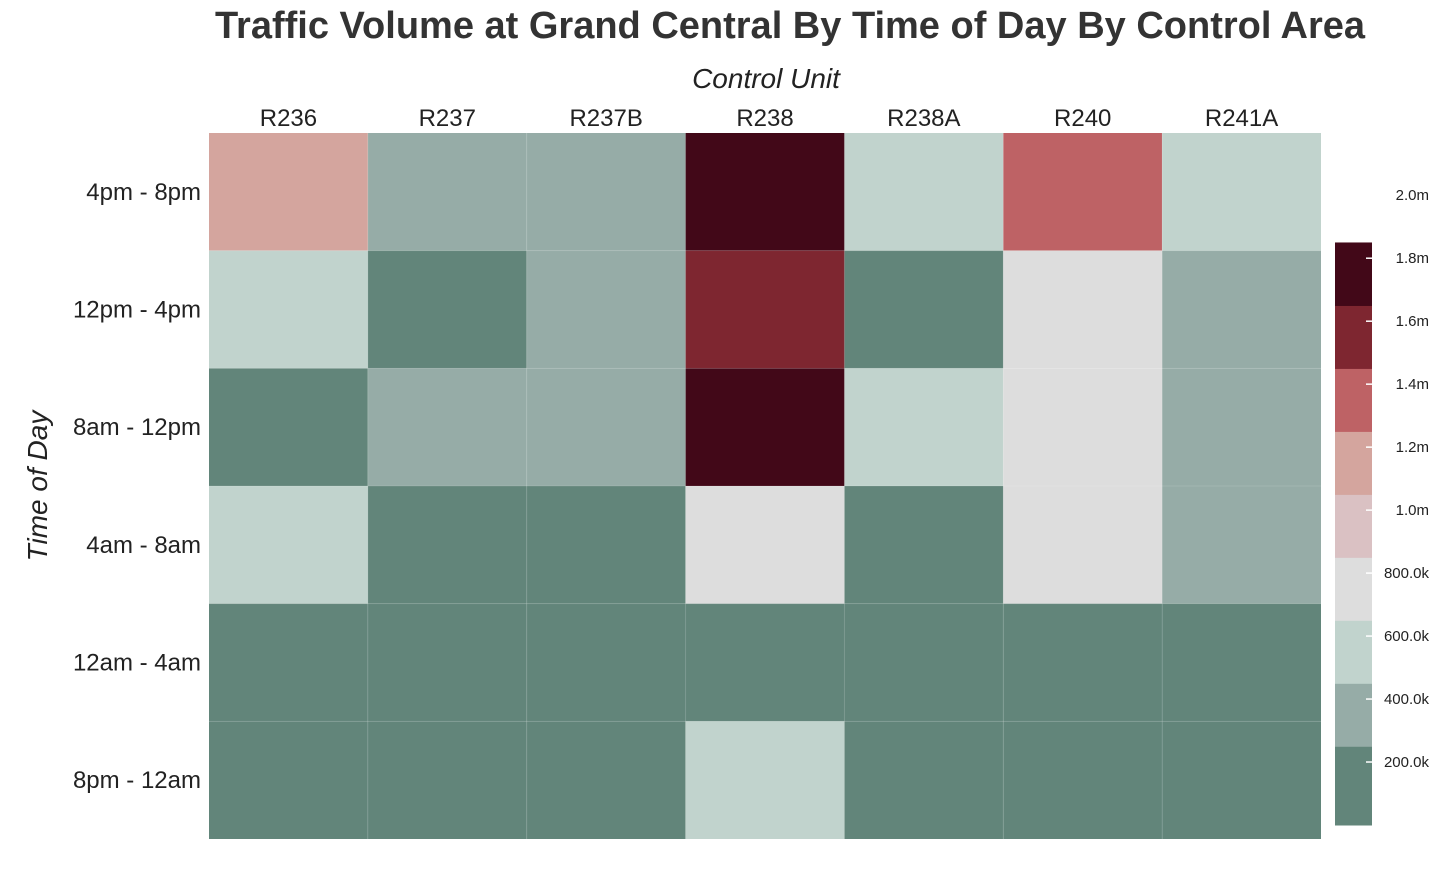 This screenshot has width=1454, height=892. What do you see at coordinates (137, 780) in the screenshot?
I see `y-tick-label: 8pm - 12am` at bounding box center [137, 780].